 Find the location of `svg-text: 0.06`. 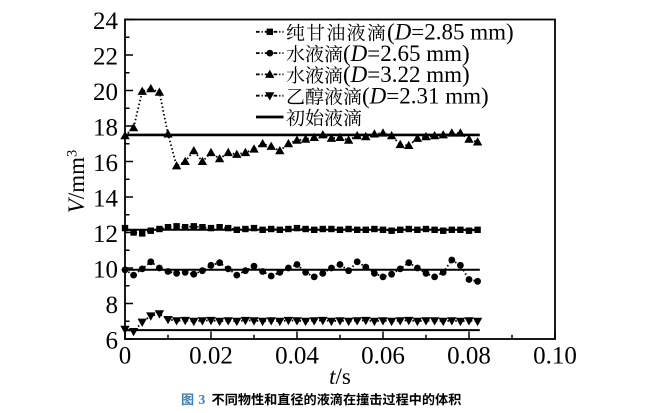

svg-text: 0.06 is located at coordinates (383, 356).